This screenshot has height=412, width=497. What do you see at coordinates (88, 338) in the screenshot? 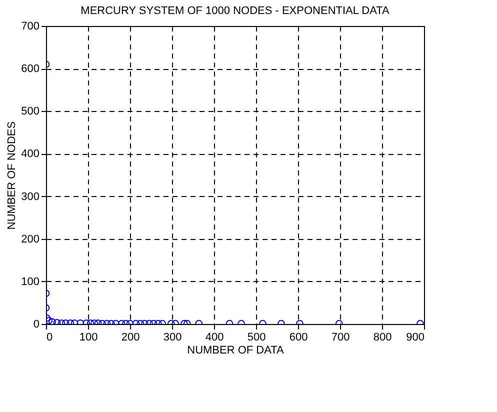
I see `x-tick-label: 100` at bounding box center [88, 338].